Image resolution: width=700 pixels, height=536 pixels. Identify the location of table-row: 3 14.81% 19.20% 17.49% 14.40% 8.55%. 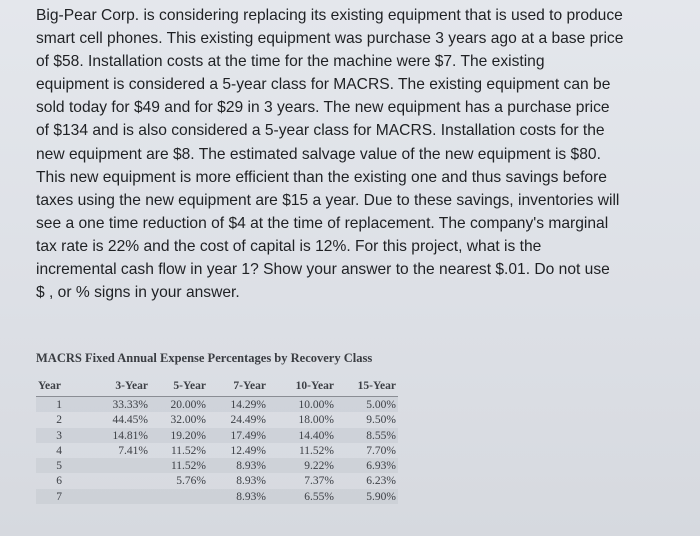
(217, 435).